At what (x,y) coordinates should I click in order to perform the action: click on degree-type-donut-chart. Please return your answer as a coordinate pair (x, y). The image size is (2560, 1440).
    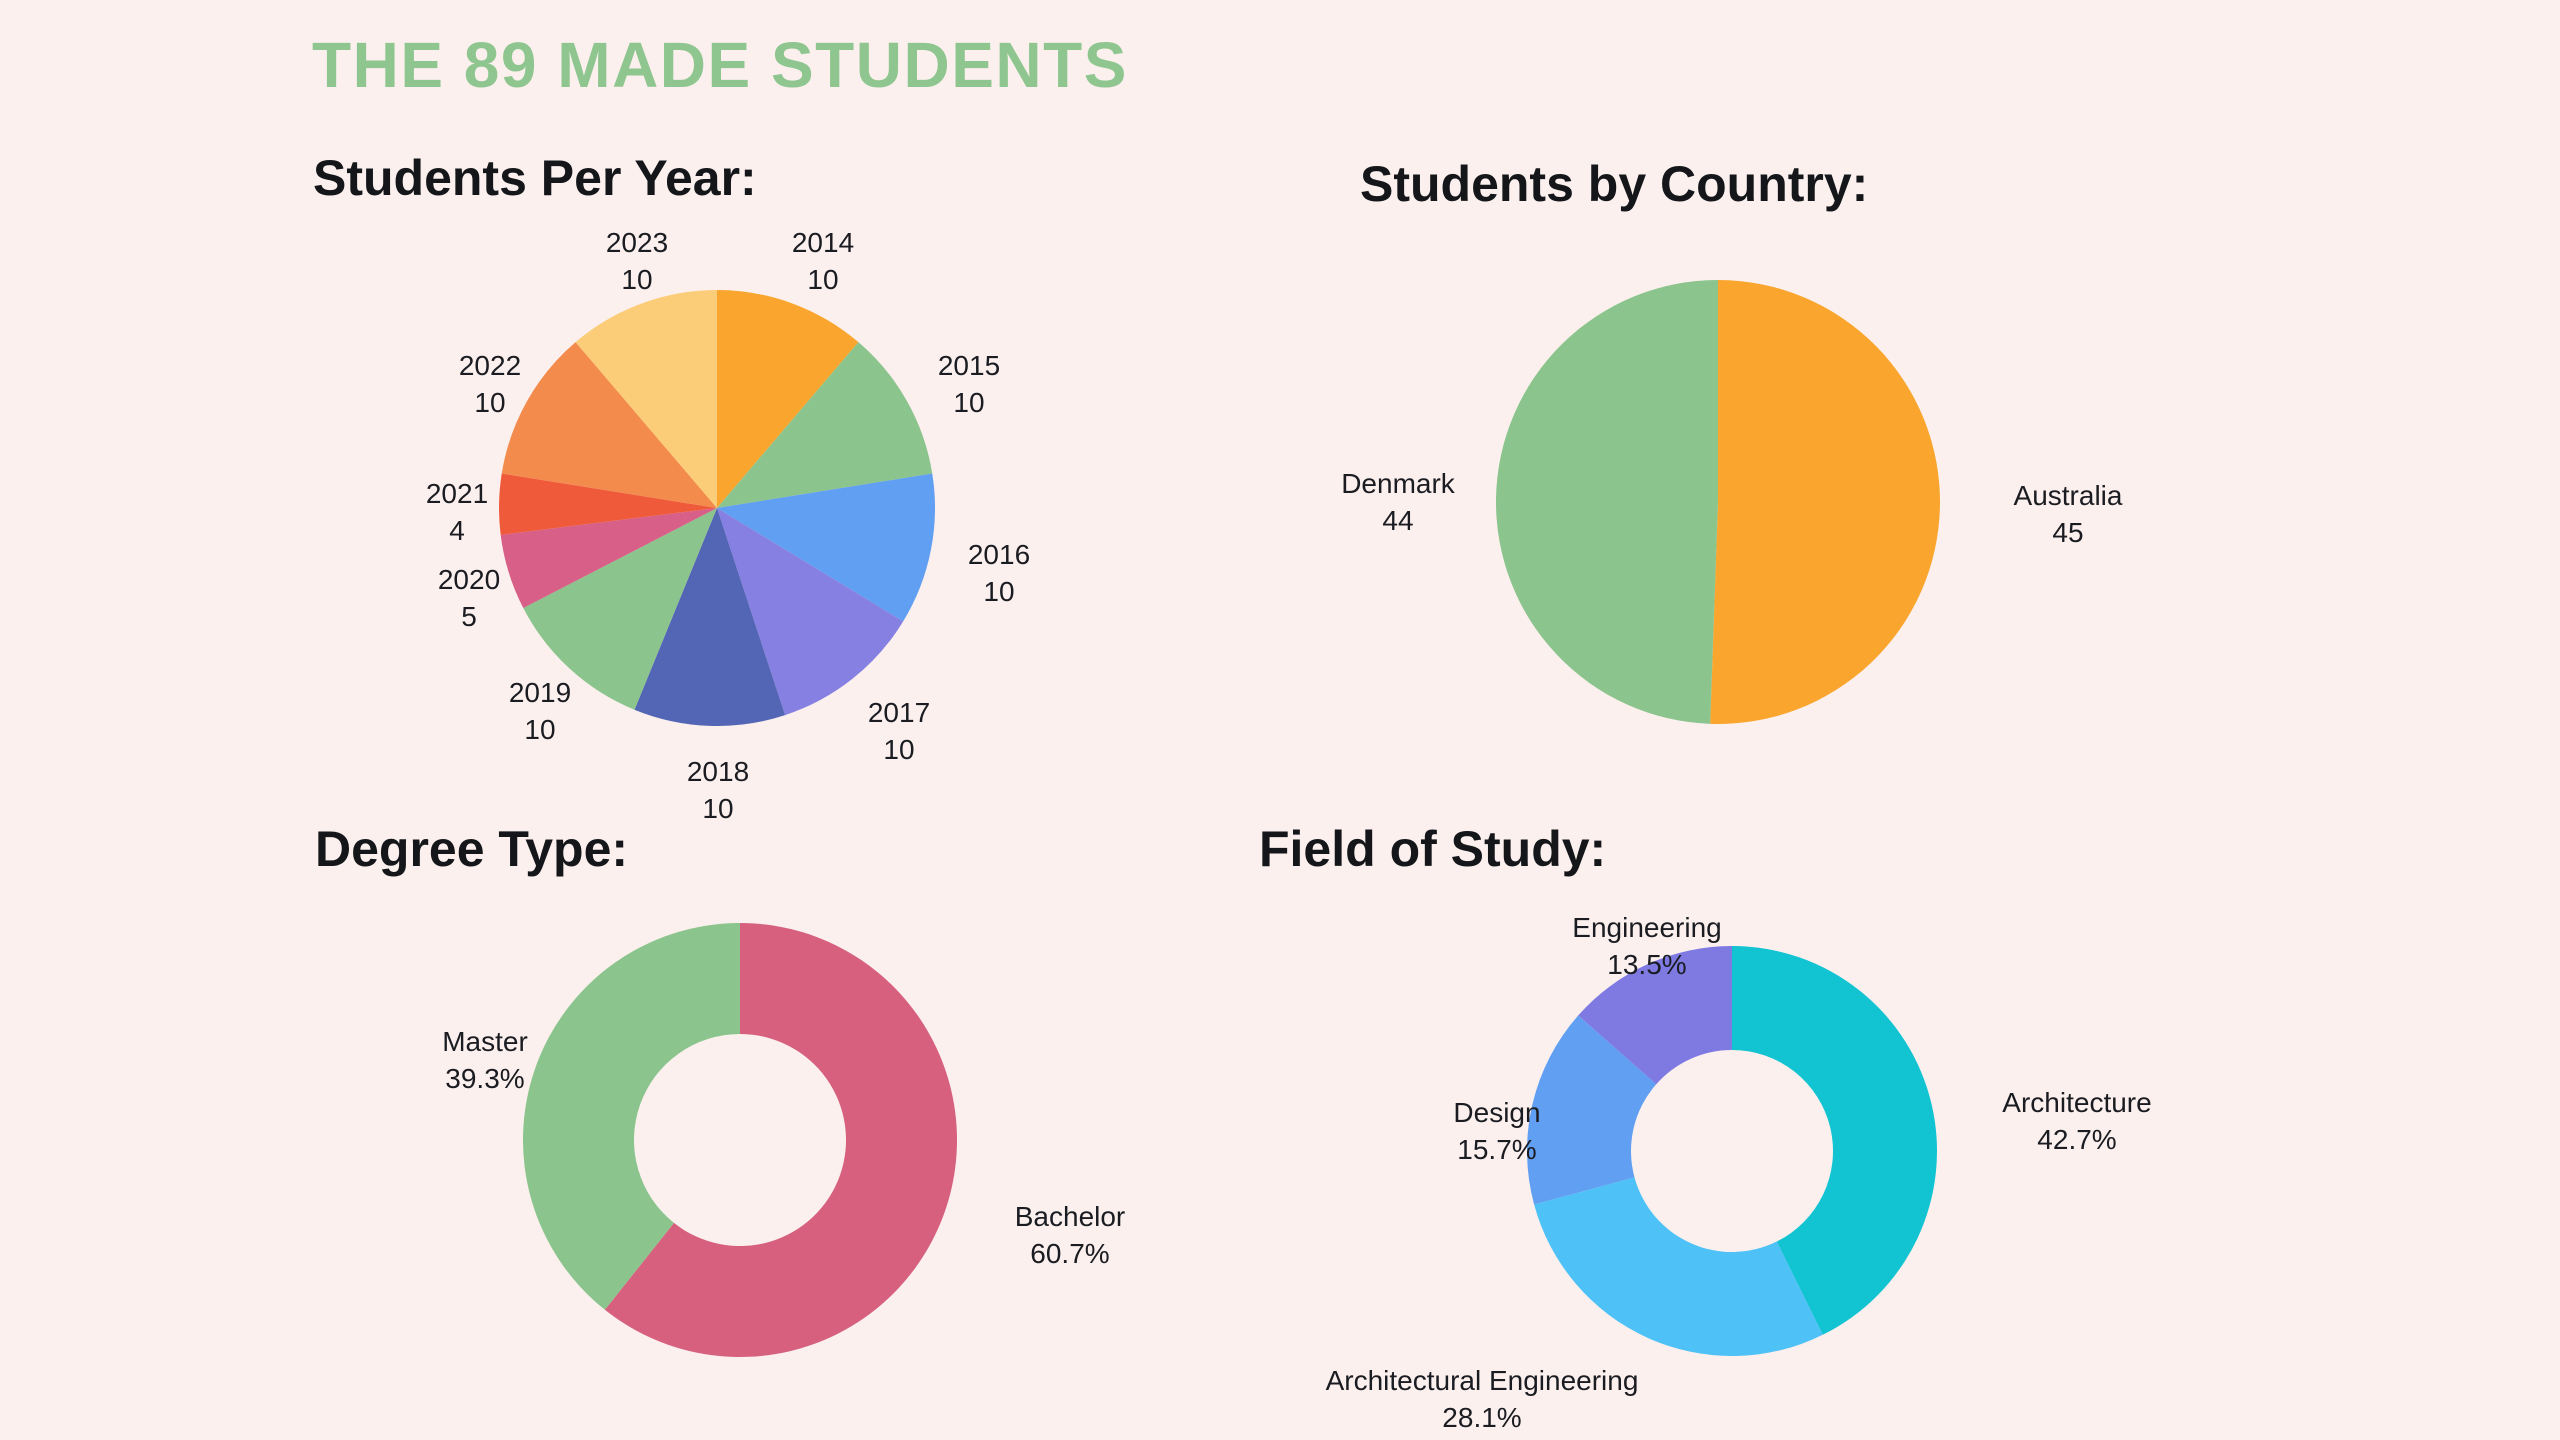
    Looking at the image, I should click on (740, 1140).